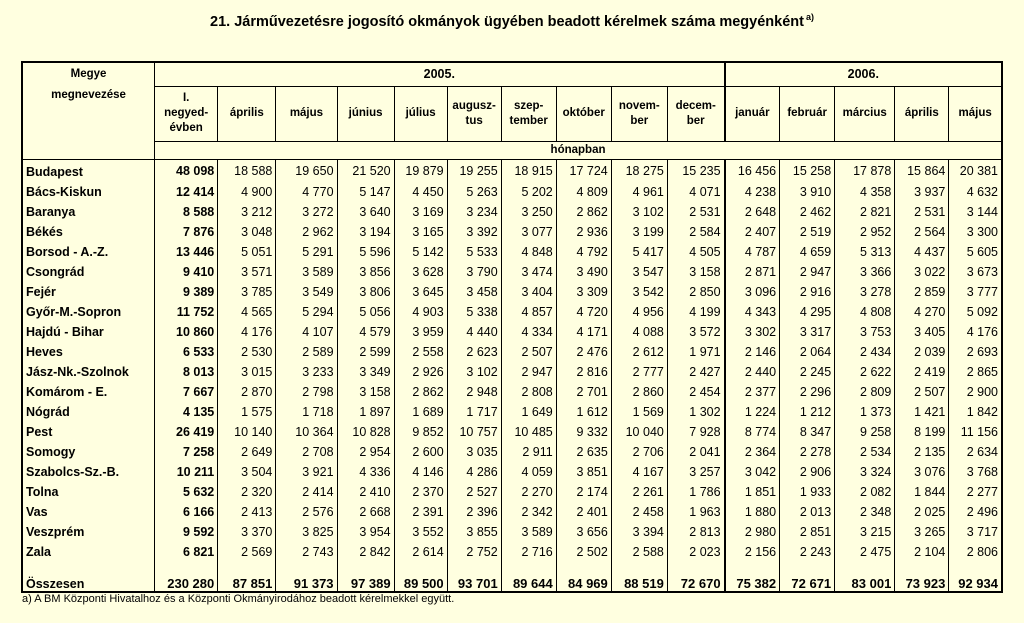  Describe the element at coordinates (864, 531) in the screenshot. I see `cell-month: 3 215` at that location.